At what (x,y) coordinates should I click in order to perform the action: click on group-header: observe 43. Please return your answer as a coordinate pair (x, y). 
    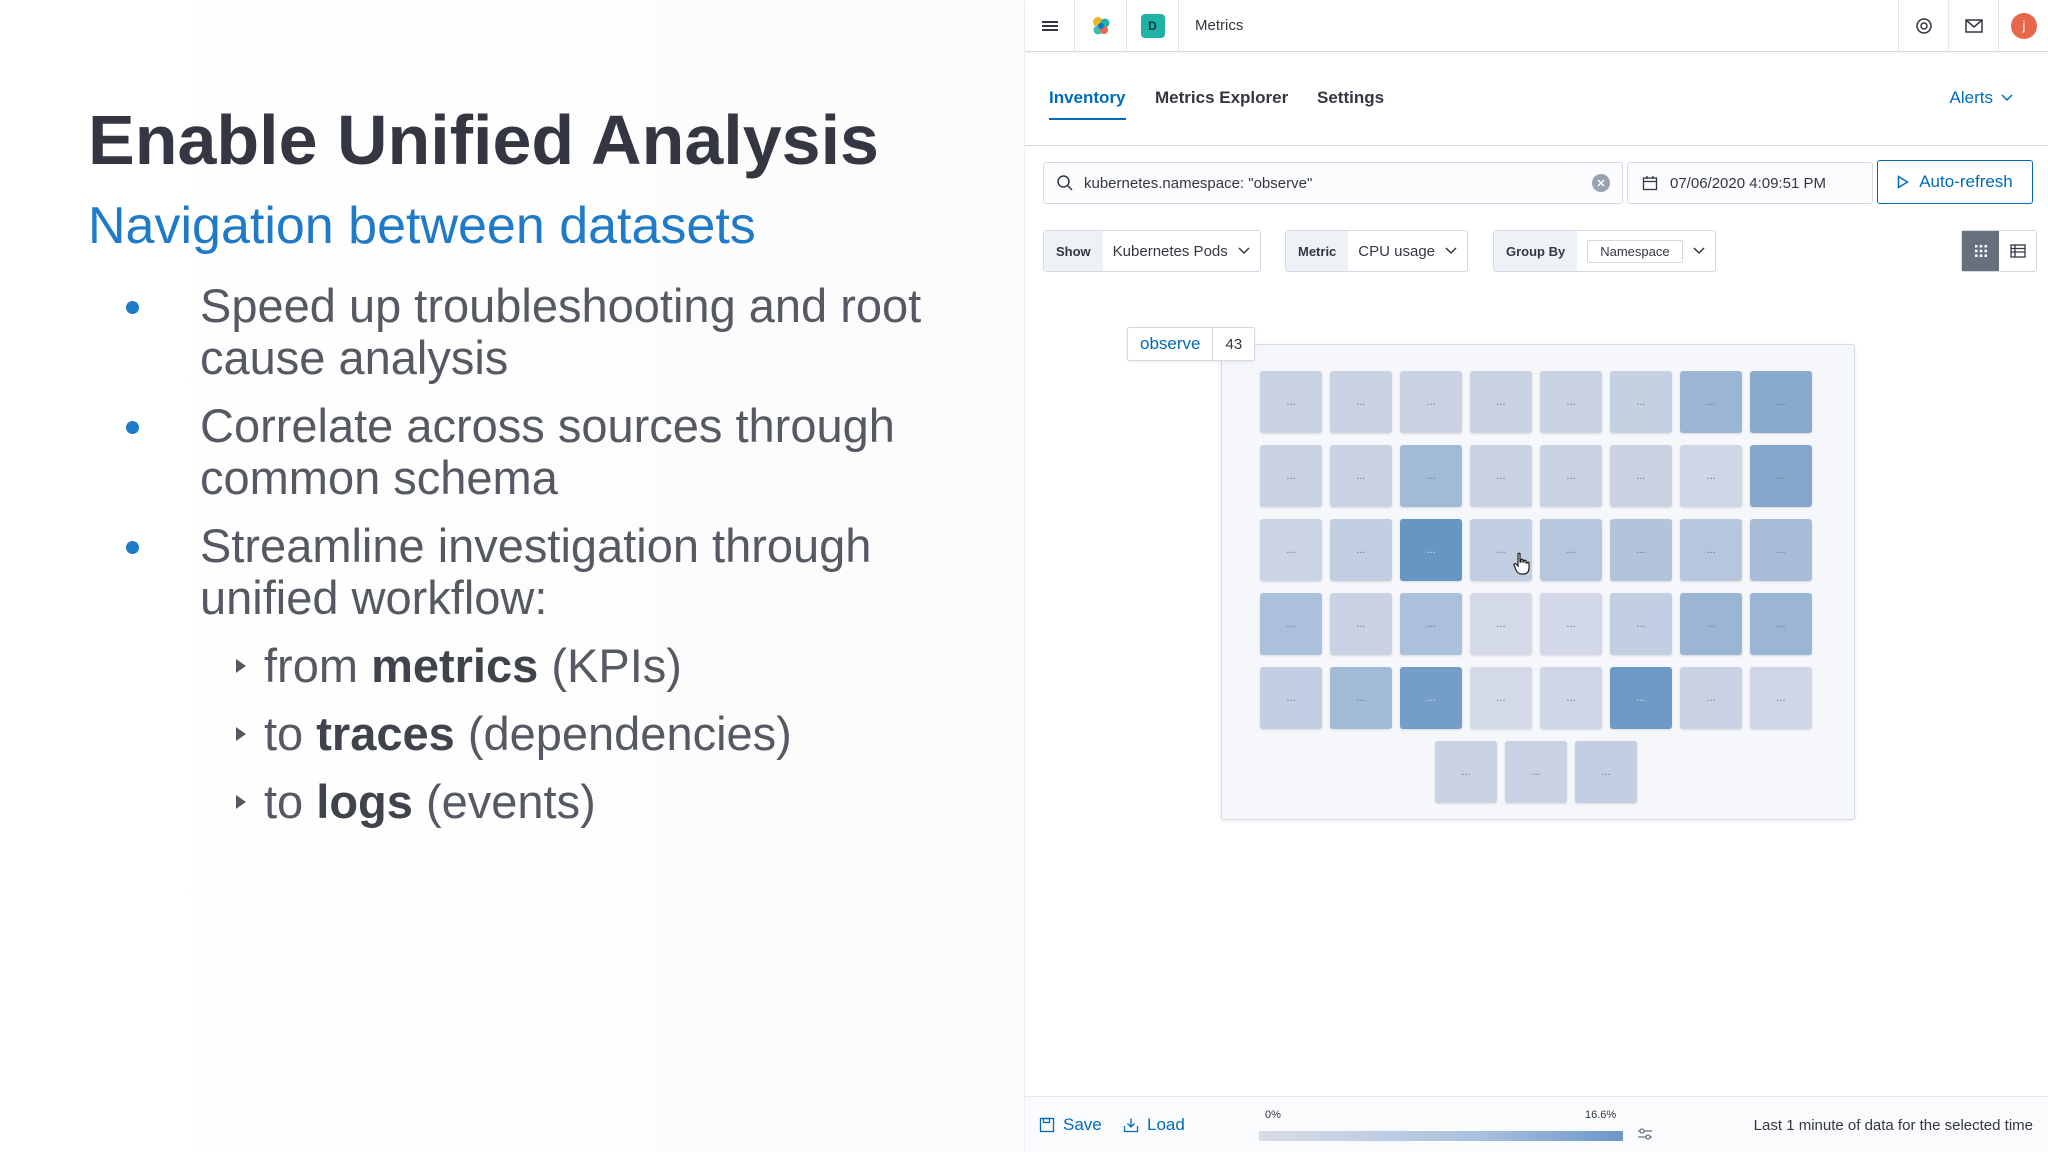
    Looking at the image, I should click on (1191, 344).